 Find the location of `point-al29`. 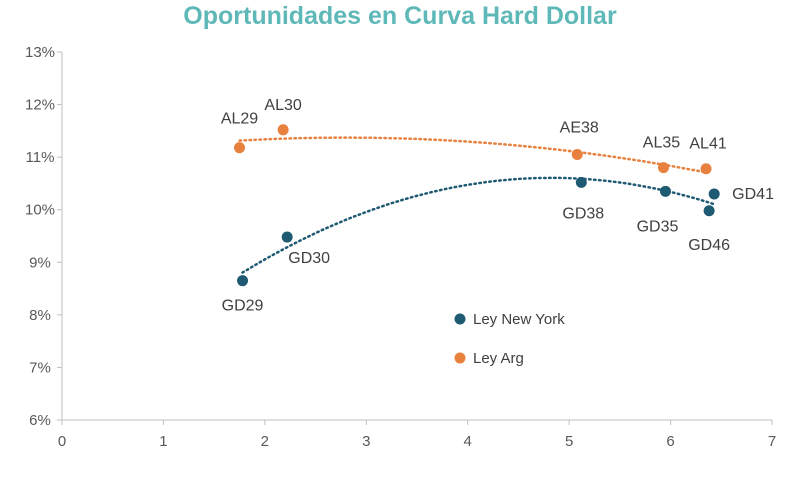

point-al29 is located at coordinates (239, 148).